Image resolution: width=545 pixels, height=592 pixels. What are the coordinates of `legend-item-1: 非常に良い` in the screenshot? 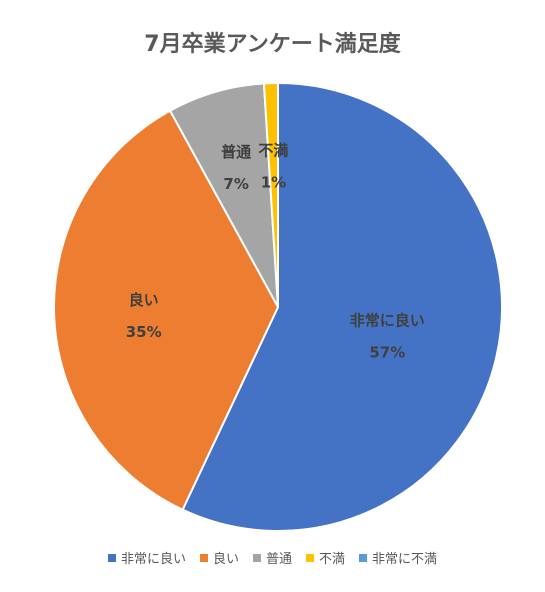 It's located at (146, 557).